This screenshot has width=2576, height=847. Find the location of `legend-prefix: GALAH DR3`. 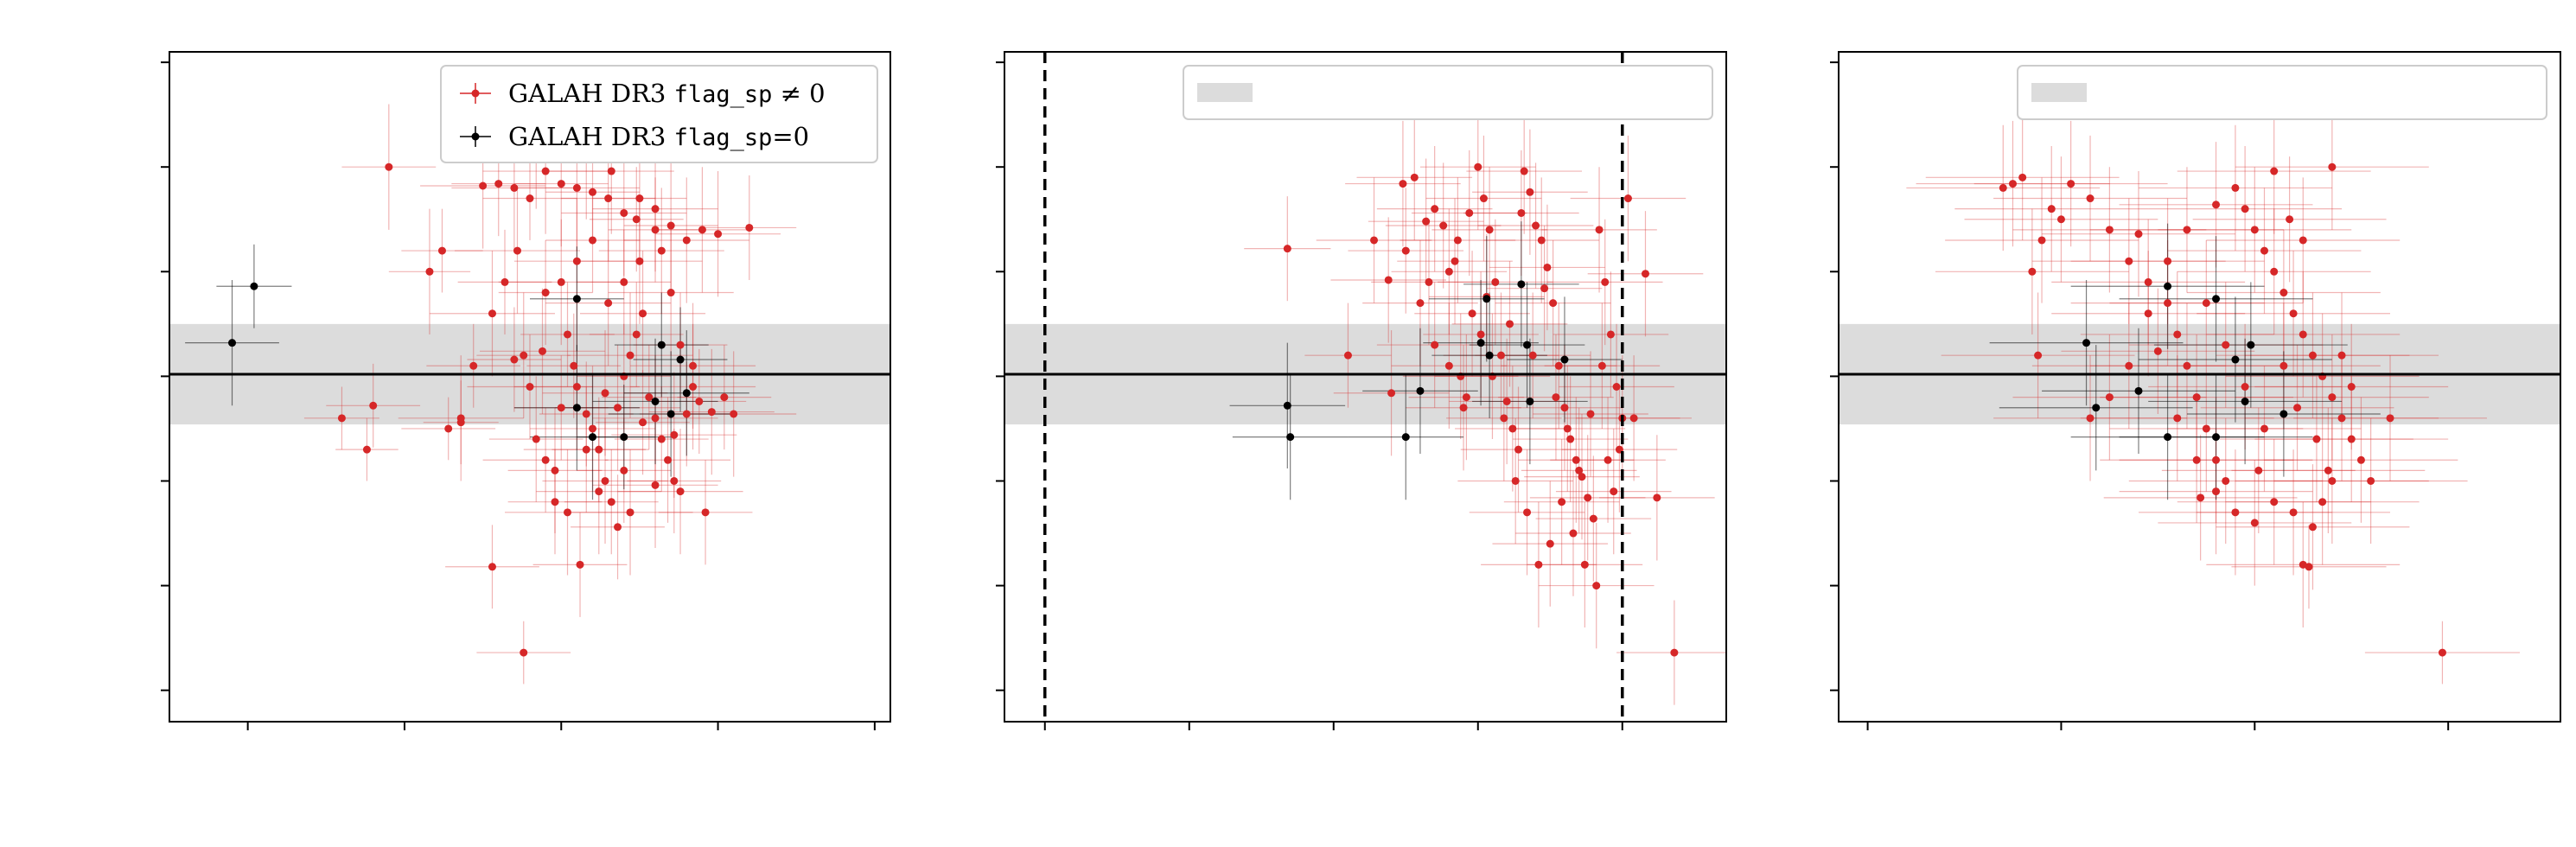

legend-prefix: GALAH DR3 is located at coordinates (591, 136).